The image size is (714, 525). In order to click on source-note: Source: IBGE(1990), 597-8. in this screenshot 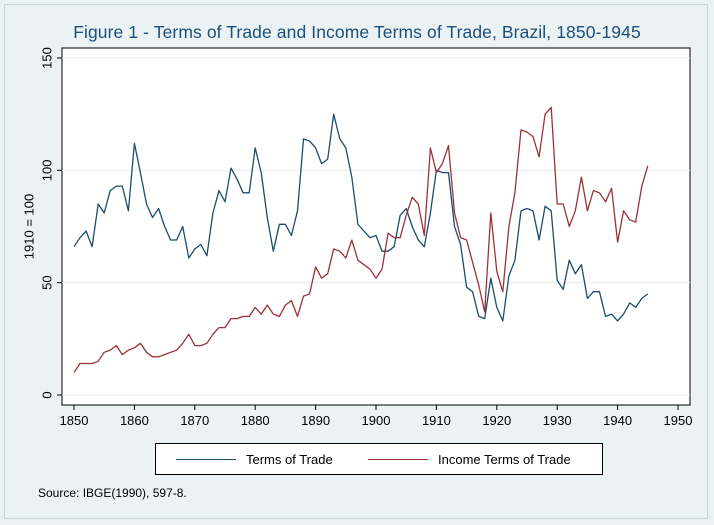, I will do `click(112, 493)`.